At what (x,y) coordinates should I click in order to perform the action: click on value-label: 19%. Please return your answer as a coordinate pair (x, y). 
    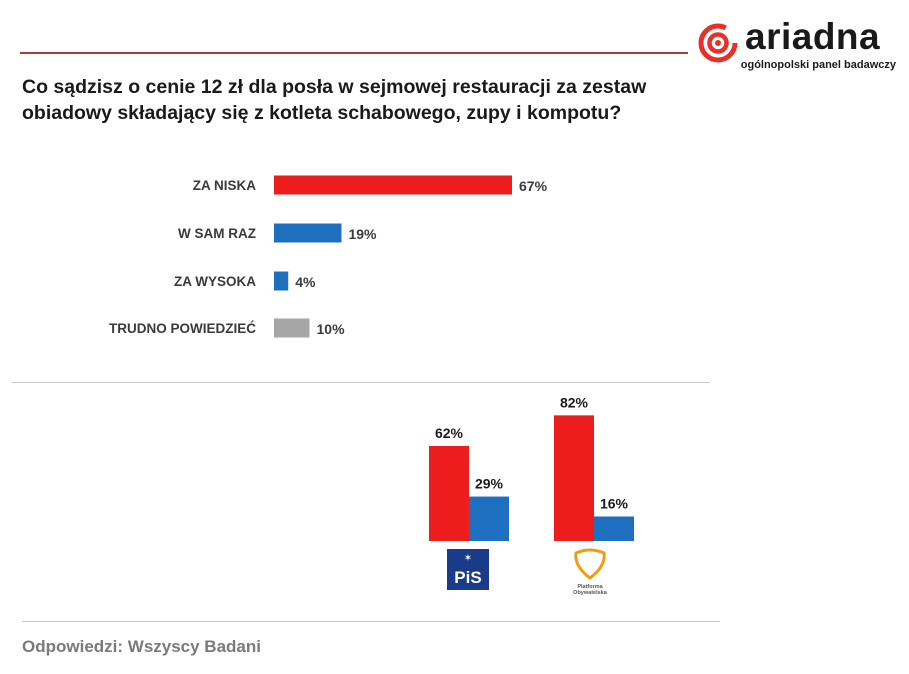
    Looking at the image, I should click on (362, 234).